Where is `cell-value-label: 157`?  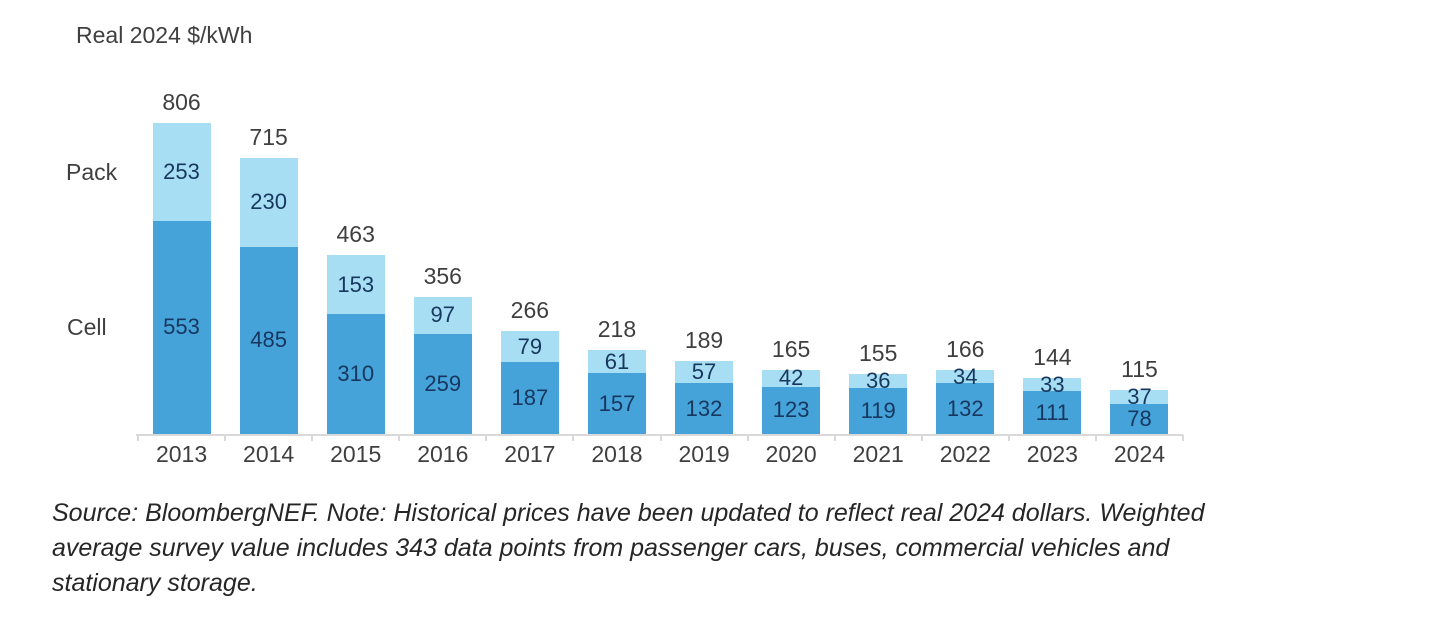 cell-value-label: 157 is located at coordinates (617, 403).